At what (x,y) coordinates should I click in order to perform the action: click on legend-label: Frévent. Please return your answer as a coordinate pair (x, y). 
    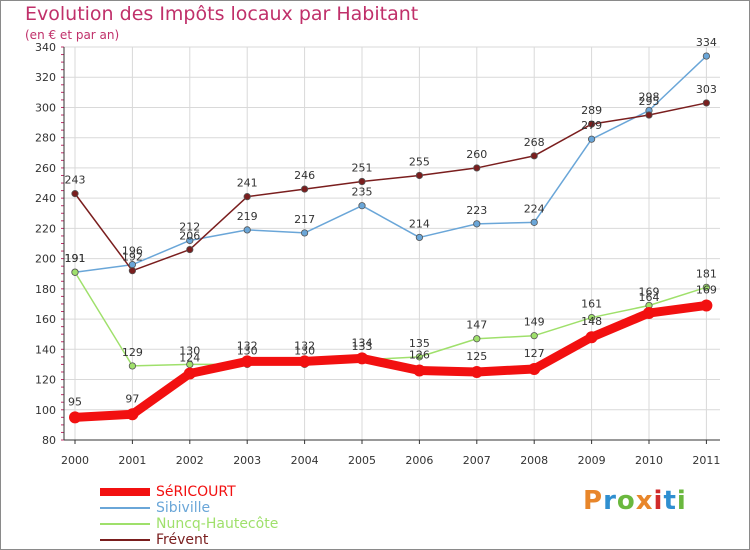
    Looking at the image, I should click on (182, 540).